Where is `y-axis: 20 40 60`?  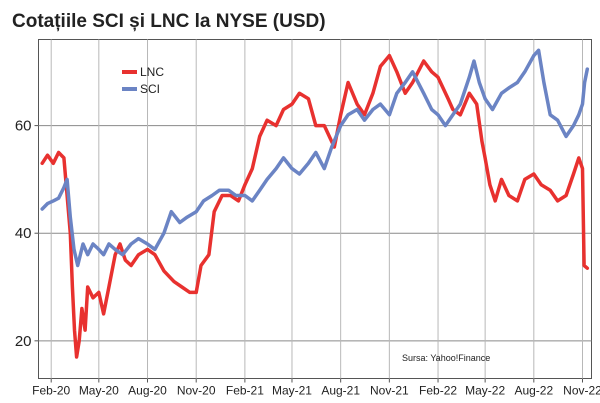
y-axis: 20 40 60 is located at coordinates (27, 234).